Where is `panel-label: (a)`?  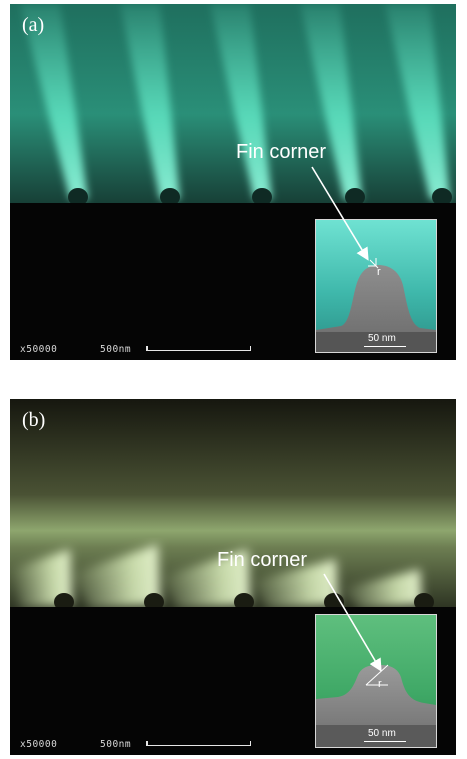
panel-label: (a) is located at coordinates (33, 25).